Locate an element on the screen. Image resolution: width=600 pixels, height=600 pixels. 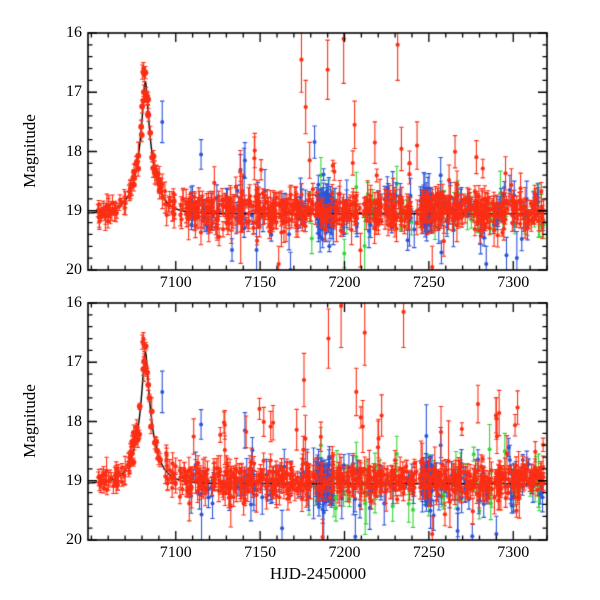
y-axis-label-top: Magnitude is located at coordinates (29, 151).